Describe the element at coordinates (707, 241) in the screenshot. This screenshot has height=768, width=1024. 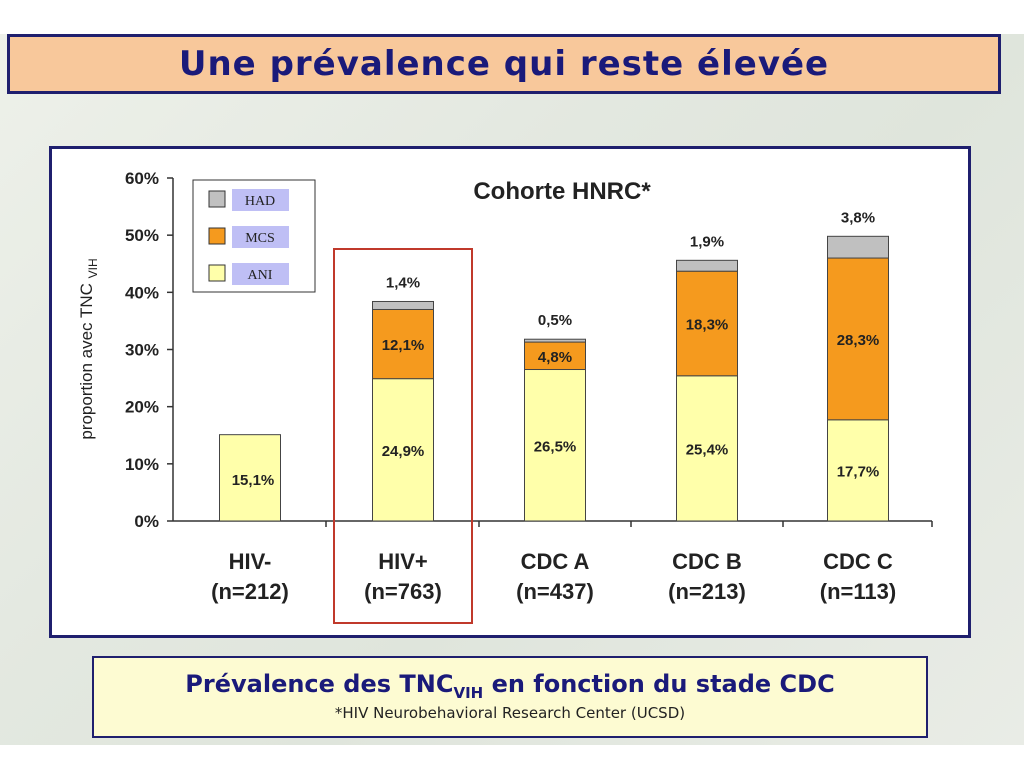
I see `data-label-had: 1,9%` at that location.